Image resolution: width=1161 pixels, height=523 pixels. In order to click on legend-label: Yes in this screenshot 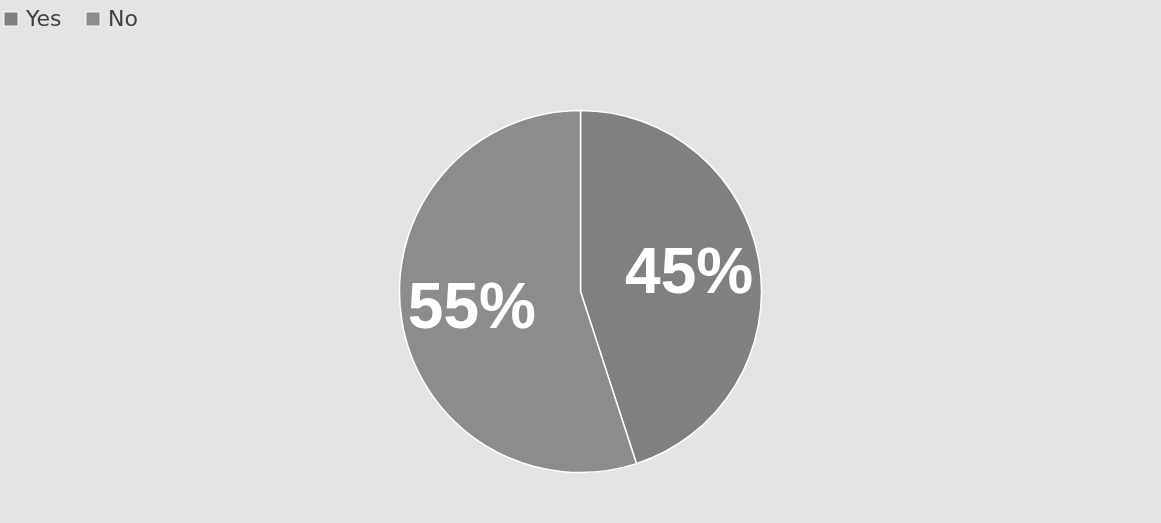, I will do `click(43, 18)`.